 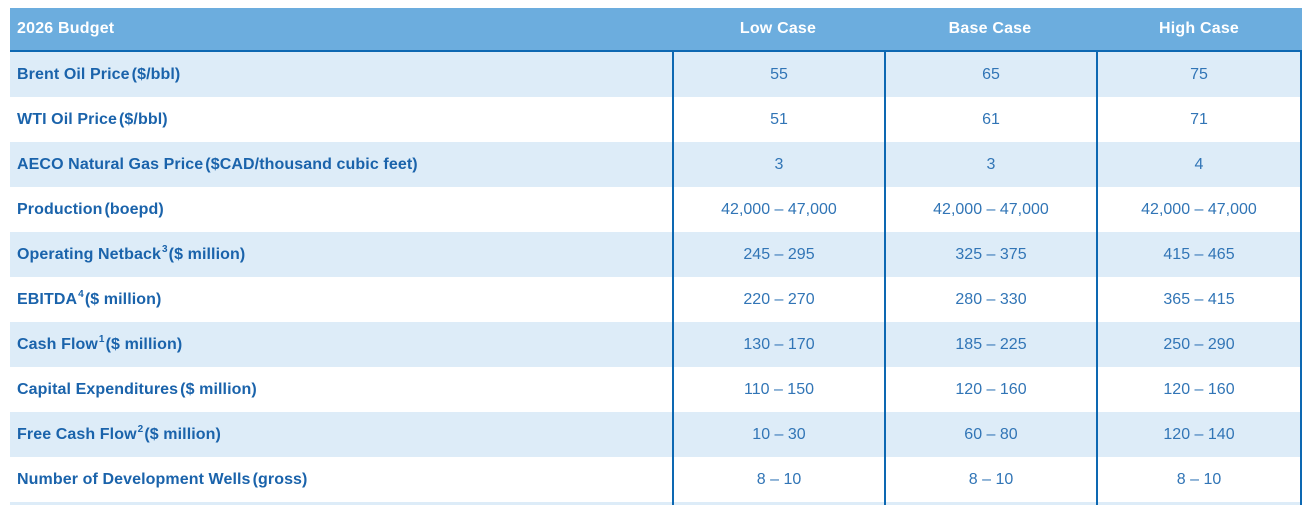 I want to click on row-label: WTI Oil Price ($/bbl), so click(x=341, y=119).